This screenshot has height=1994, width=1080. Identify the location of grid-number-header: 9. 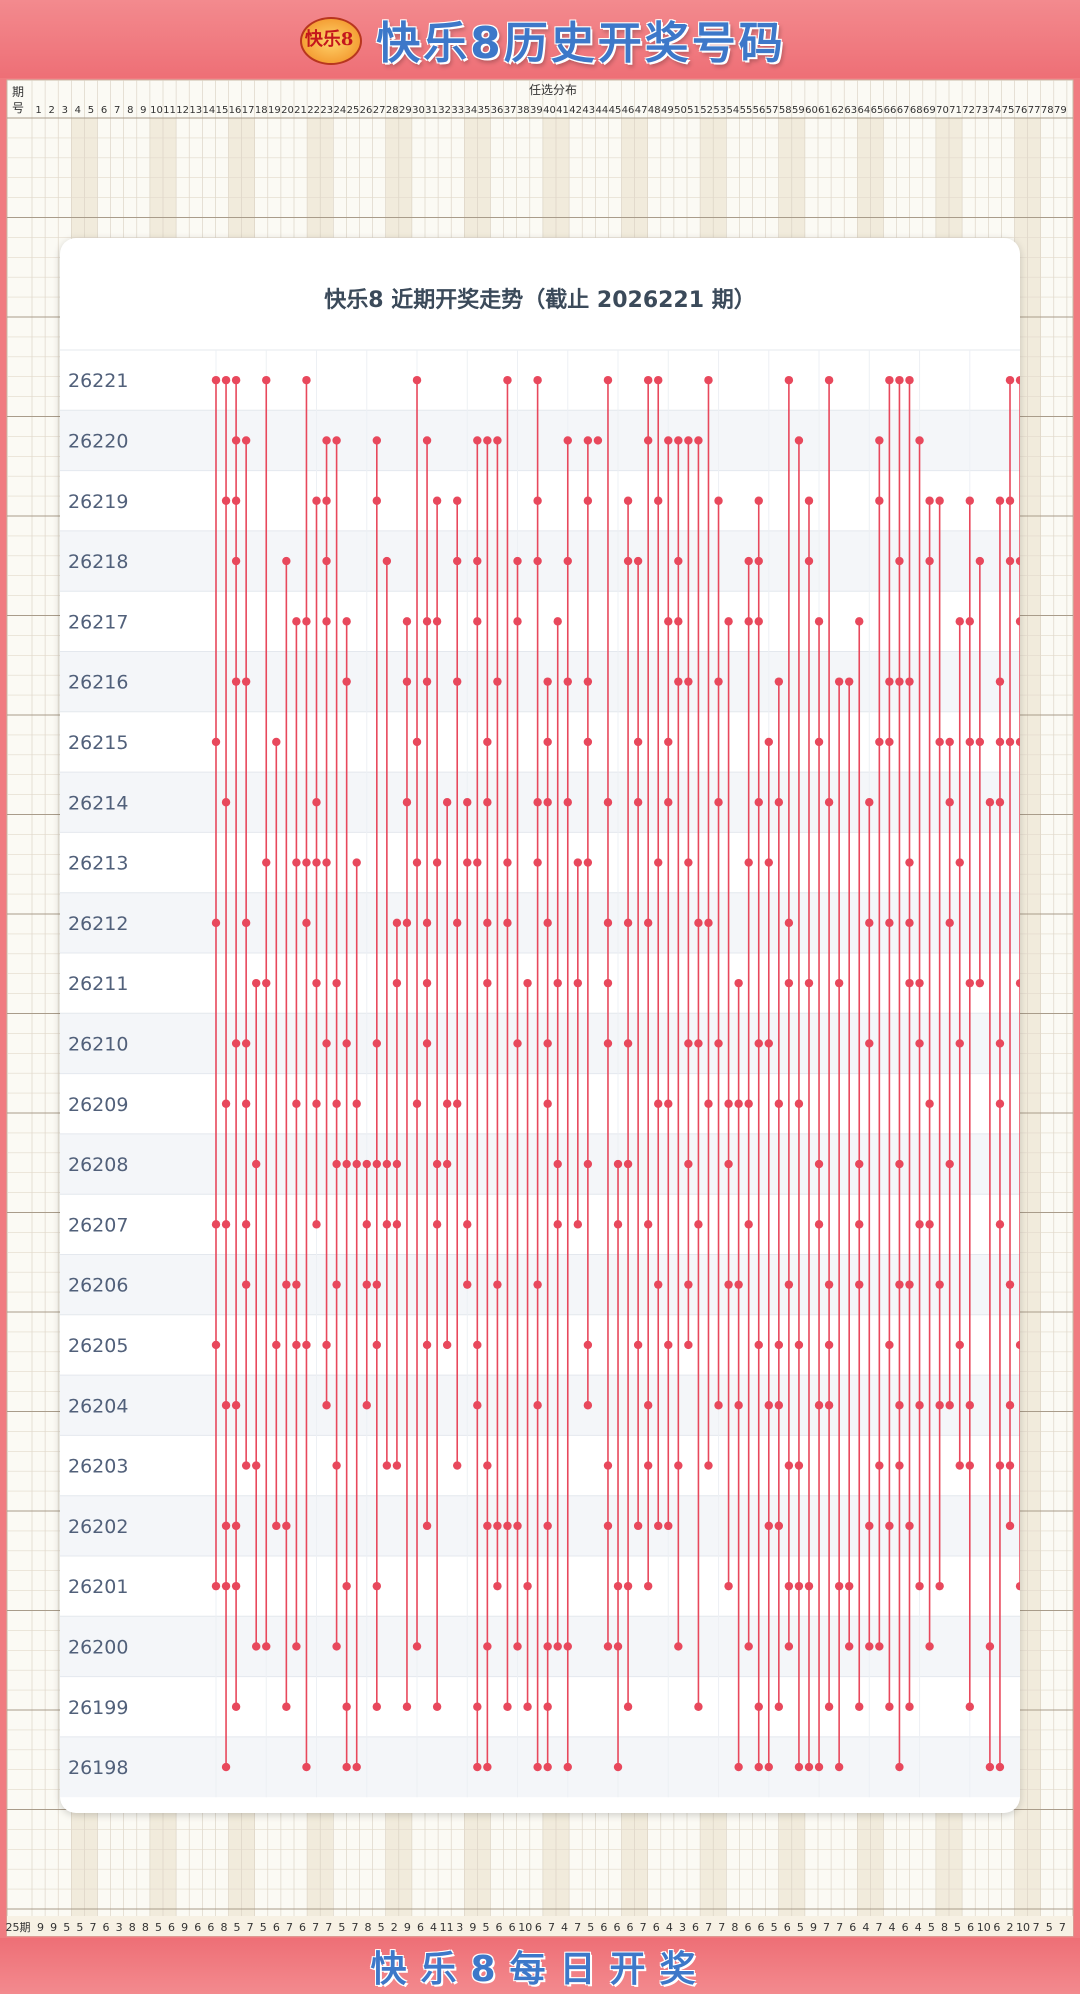
(143, 110).